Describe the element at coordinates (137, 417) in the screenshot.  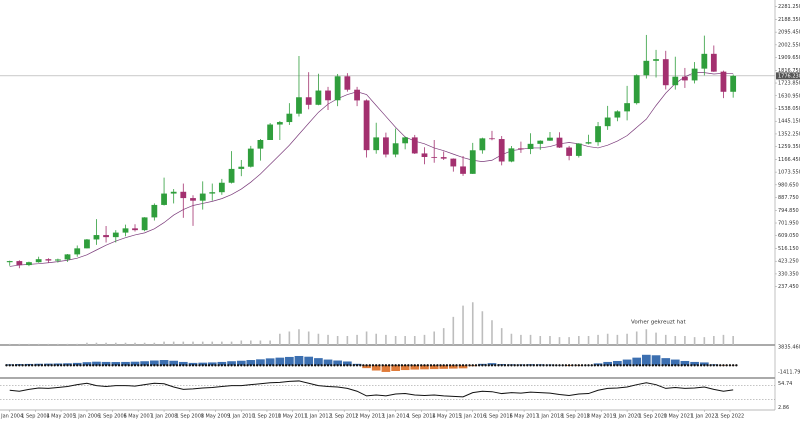
I see `x-tick-label: 1 May 2007` at that location.